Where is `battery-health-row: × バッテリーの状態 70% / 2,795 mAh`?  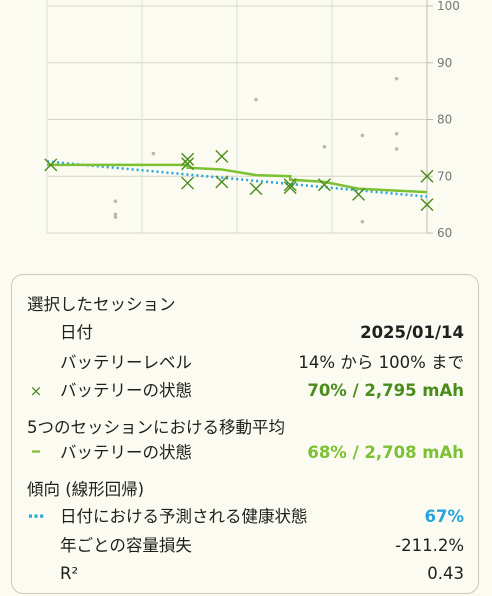 battery-health-row: × バッテリーの状態 70% / 2,795 mAh is located at coordinates (245, 391).